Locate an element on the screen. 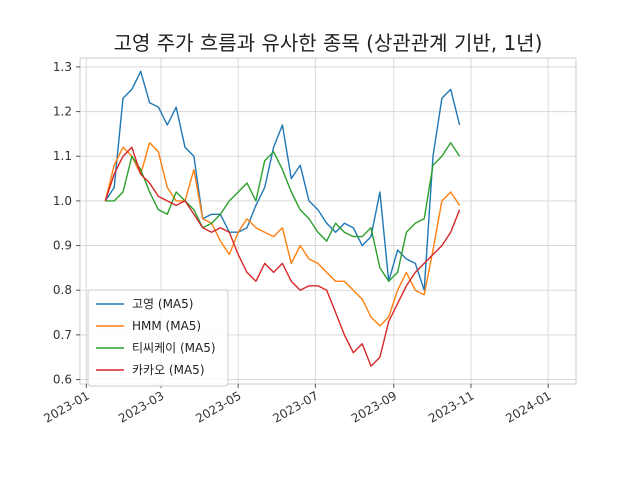  legend-box is located at coordinates (158, 338).